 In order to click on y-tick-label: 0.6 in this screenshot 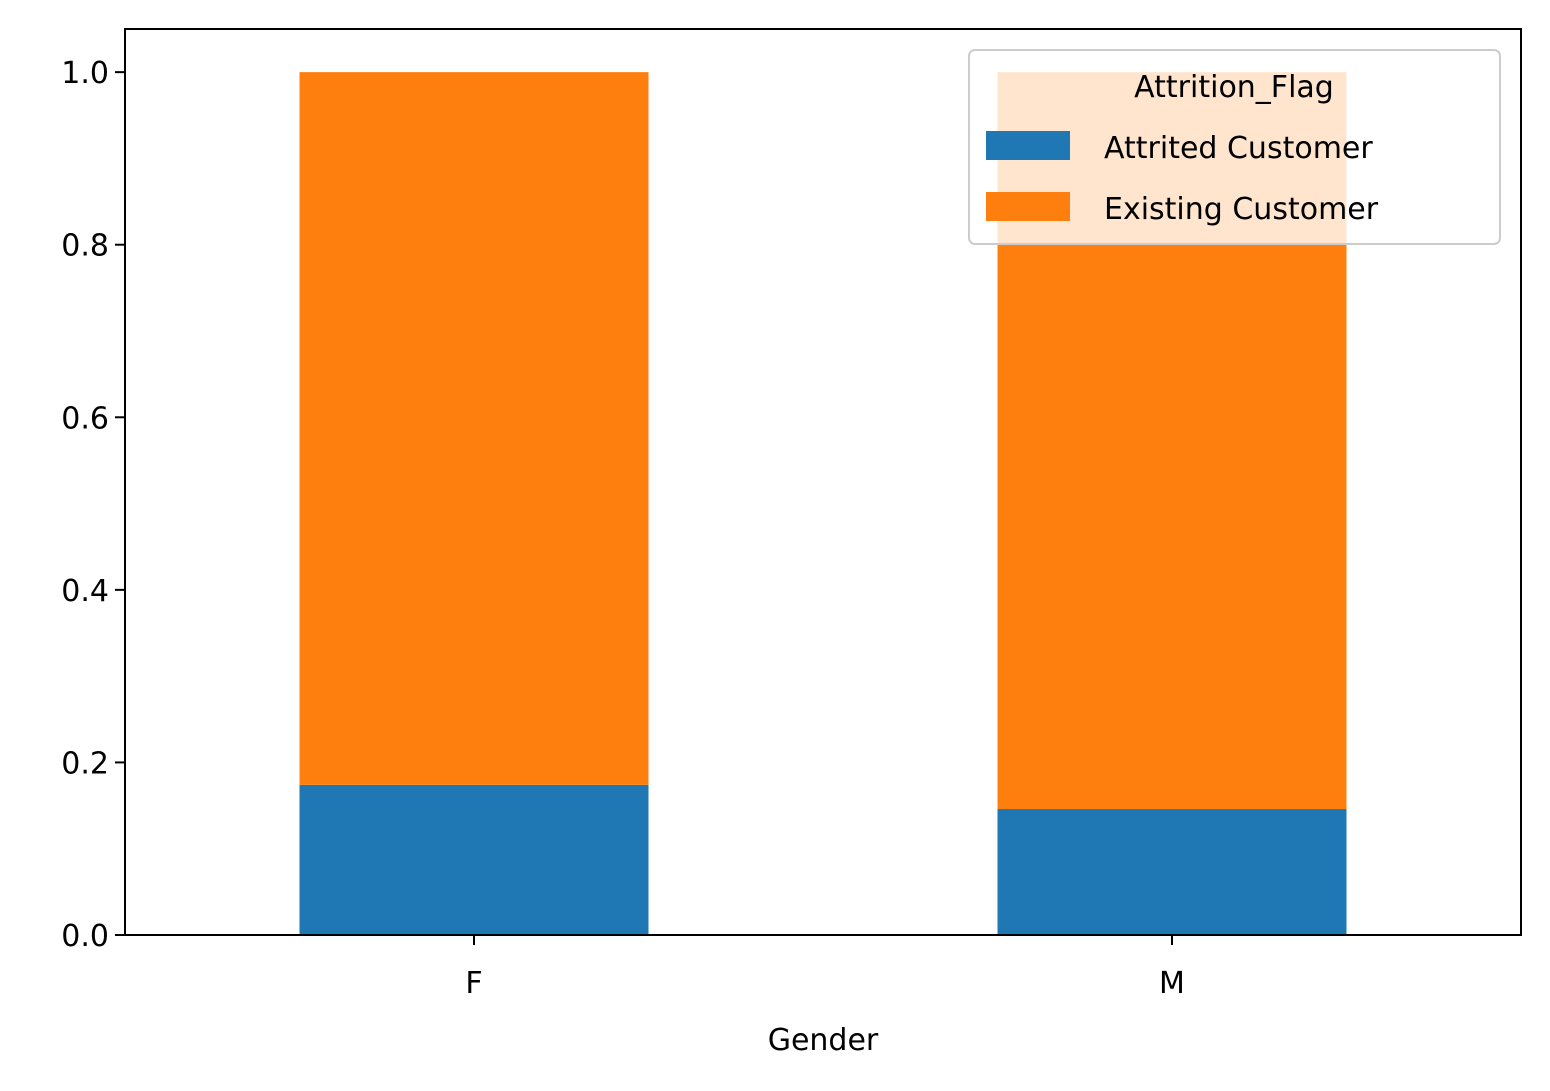, I will do `click(85, 418)`.